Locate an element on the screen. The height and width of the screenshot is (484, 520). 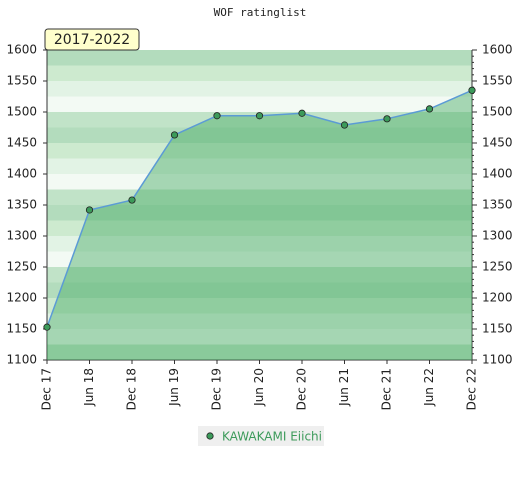
y-tick-label: 1400 is located at coordinates (21, 174).